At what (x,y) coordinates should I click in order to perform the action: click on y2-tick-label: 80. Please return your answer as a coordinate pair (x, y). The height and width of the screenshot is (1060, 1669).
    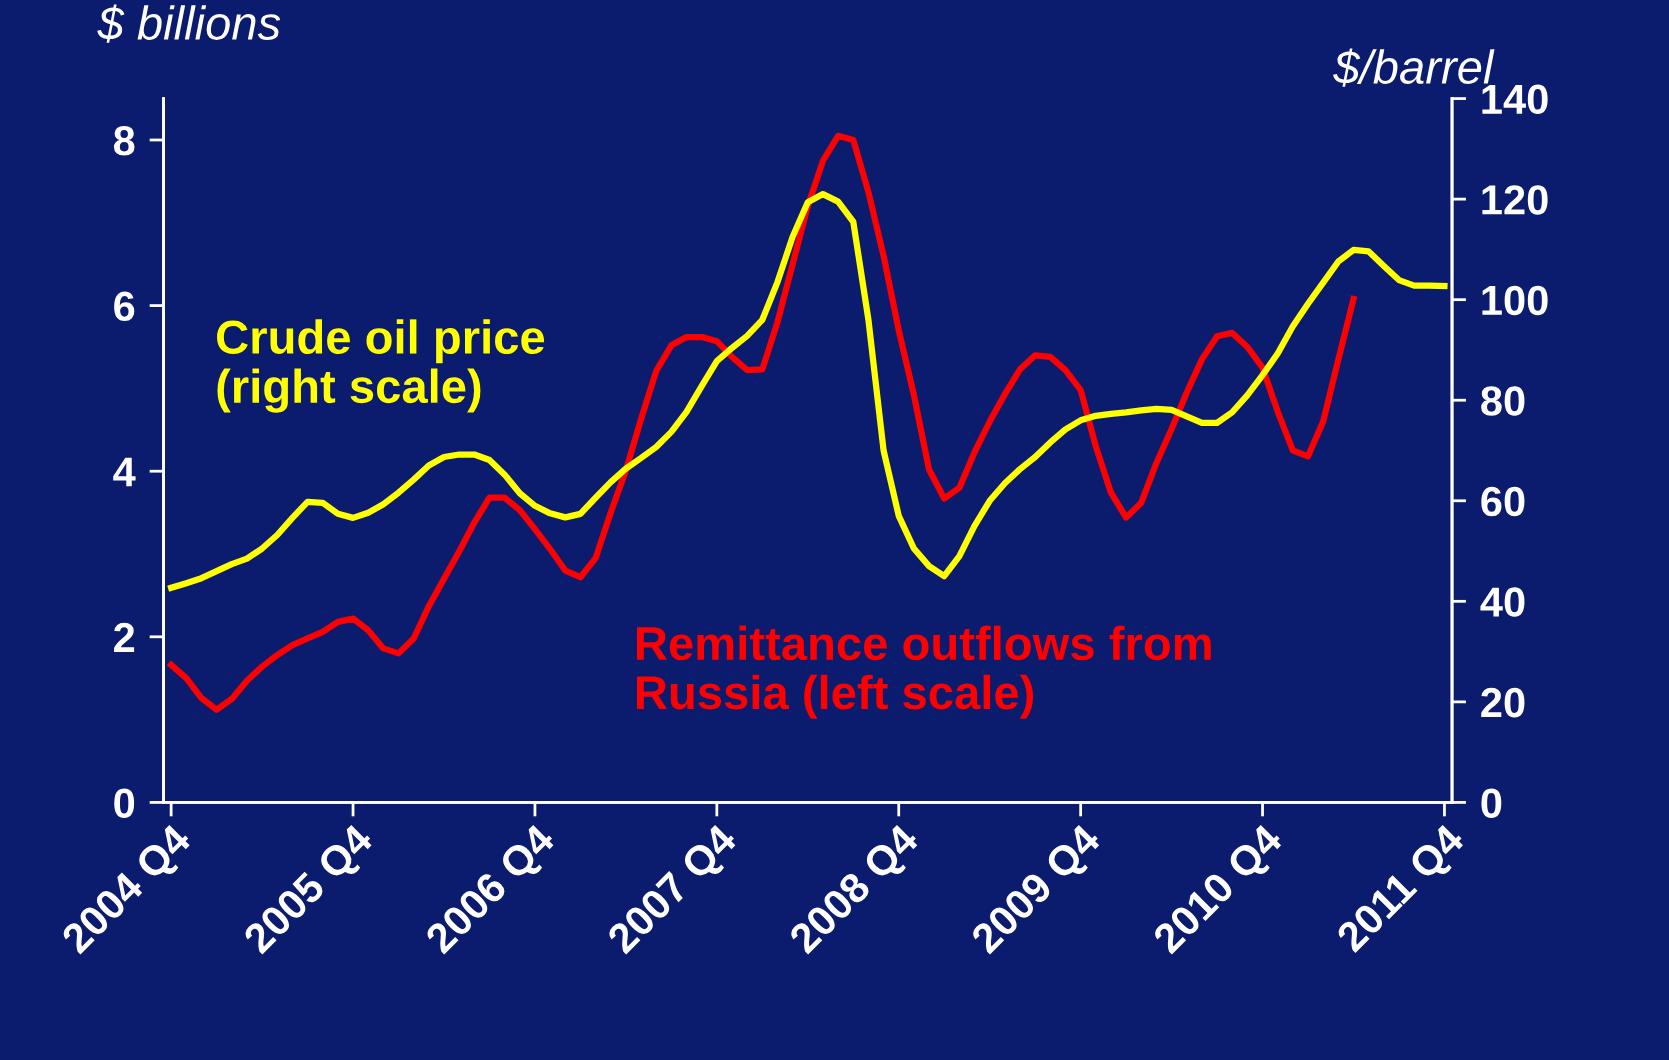
    Looking at the image, I should click on (1503, 401).